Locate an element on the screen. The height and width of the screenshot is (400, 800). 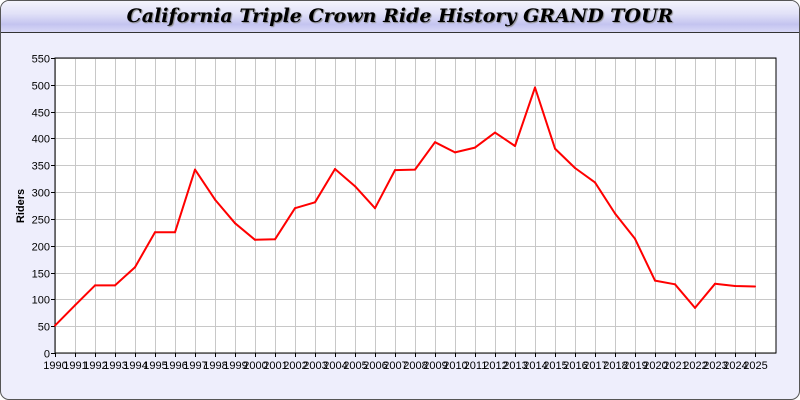
x-tick-label: 2016 is located at coordinates (575, 366).